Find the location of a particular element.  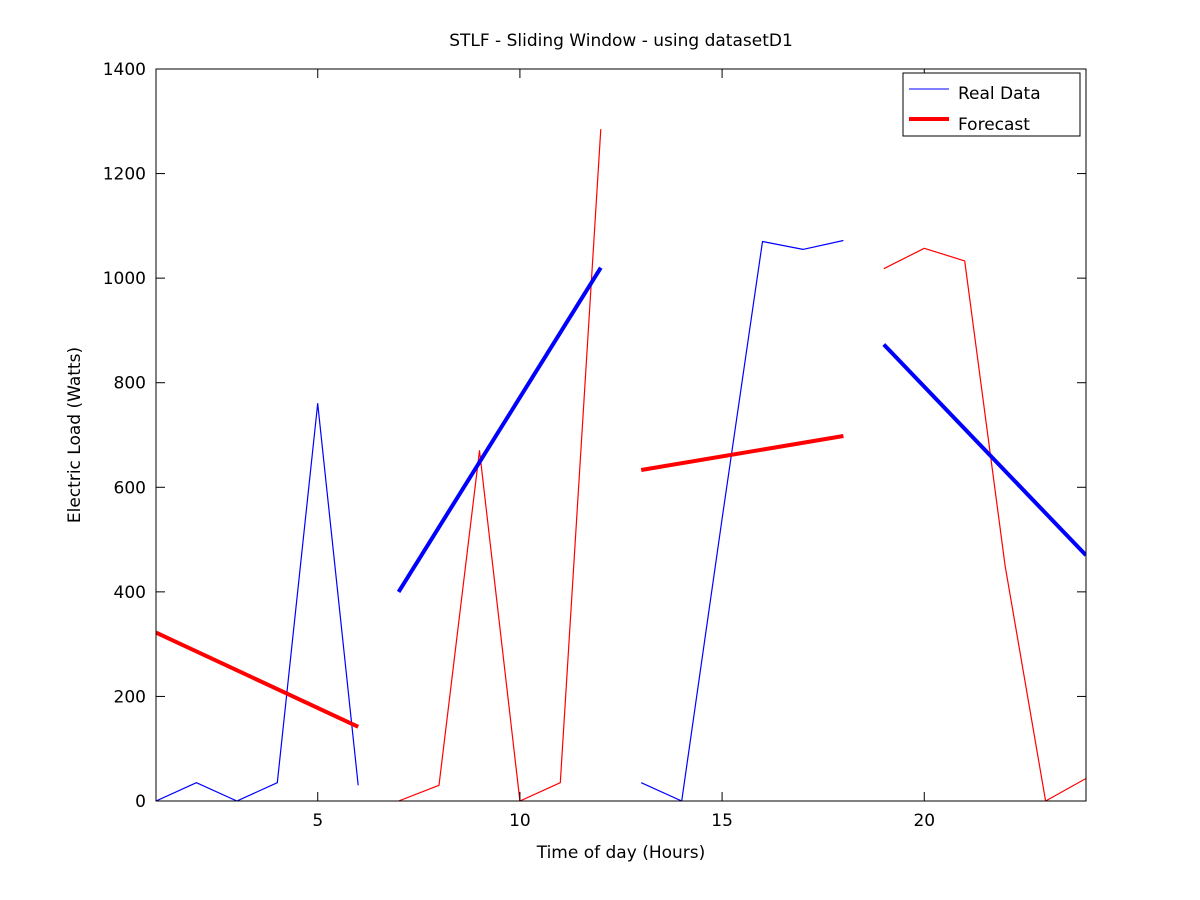

legend: Real Data Forecast is located at coordinates (991, 104).